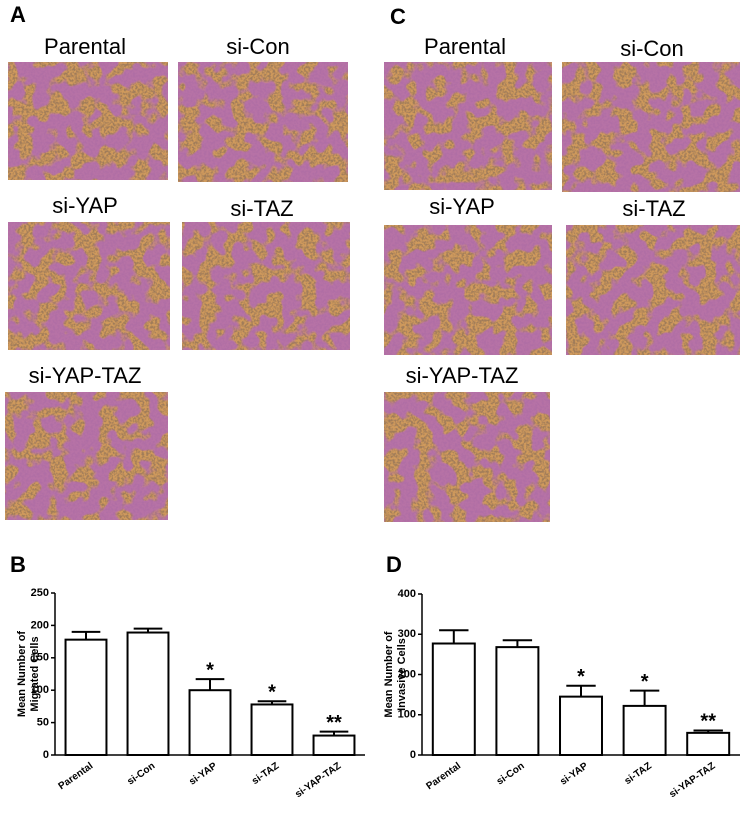 This screenshot has width=744, height=831. Describe the element at coordinates (18, 564) in the screenshot. I see `panel-label: B` at that location.